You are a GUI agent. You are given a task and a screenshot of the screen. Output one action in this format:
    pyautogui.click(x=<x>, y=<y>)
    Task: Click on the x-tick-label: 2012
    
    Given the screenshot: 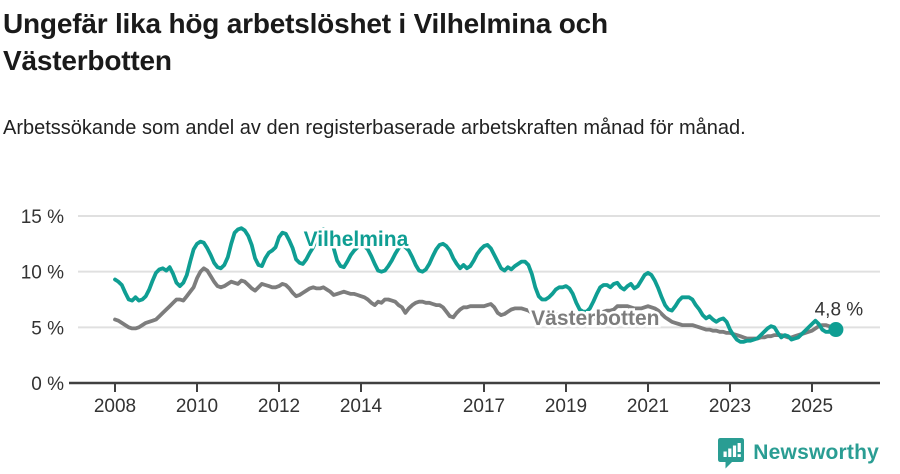 What is the action you would take?
    pyautogui.click(x=279, y=406)
    